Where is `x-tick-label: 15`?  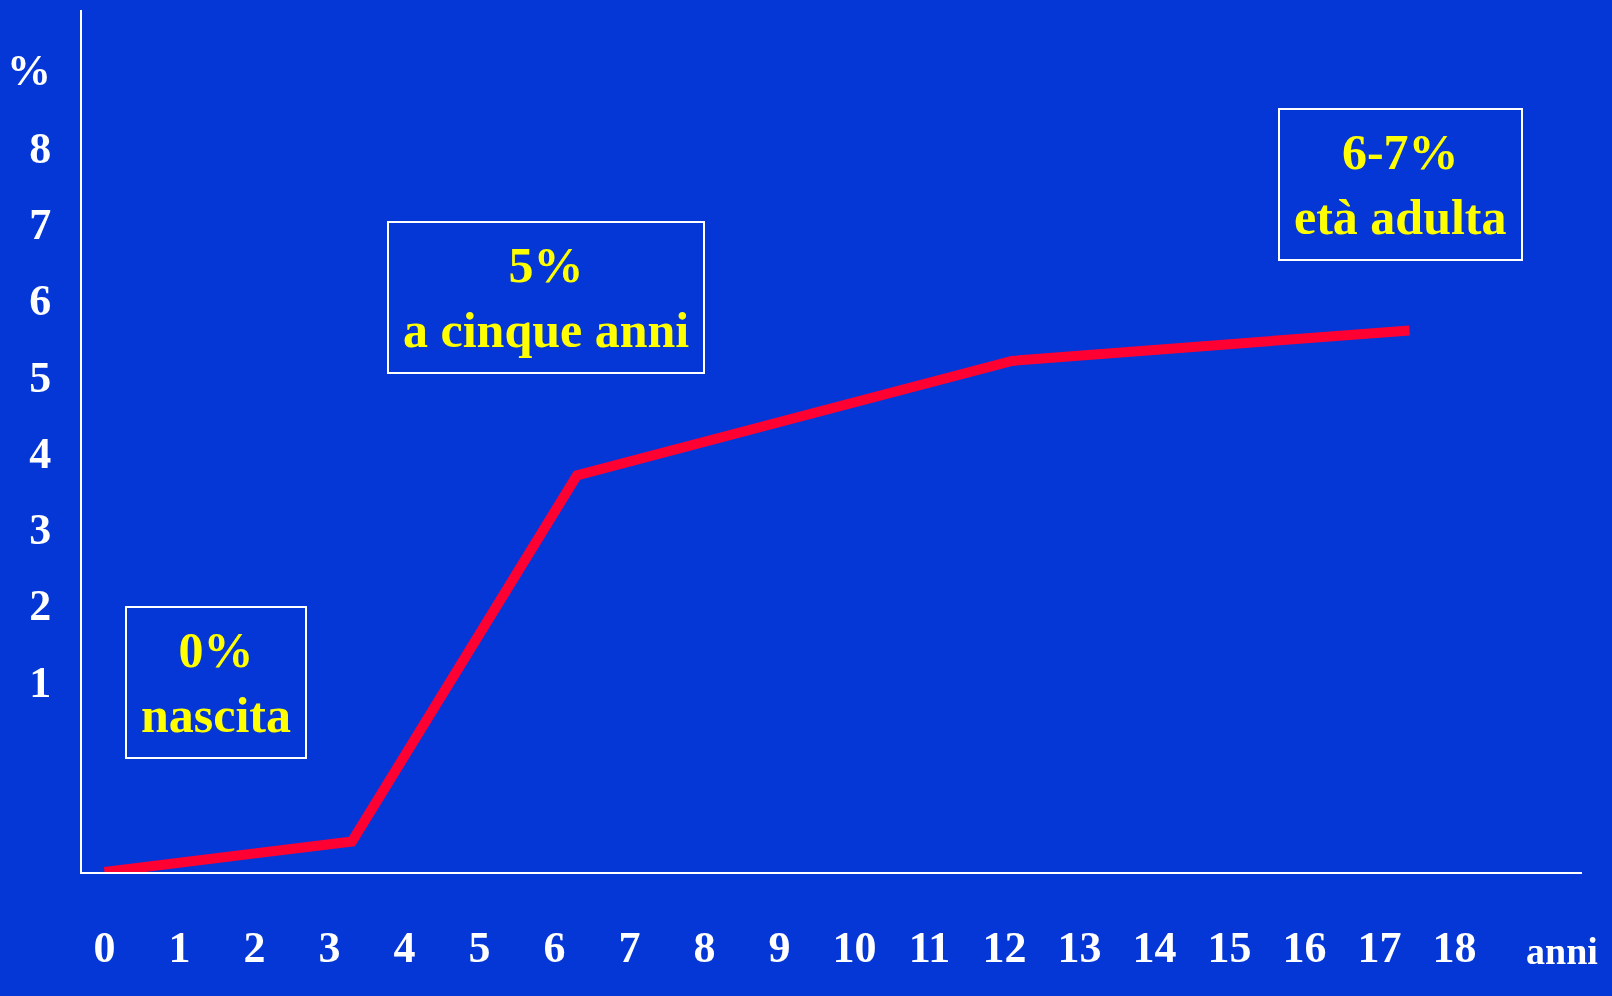
x-tick-label: 15 is located at coordinates (1229, 947).